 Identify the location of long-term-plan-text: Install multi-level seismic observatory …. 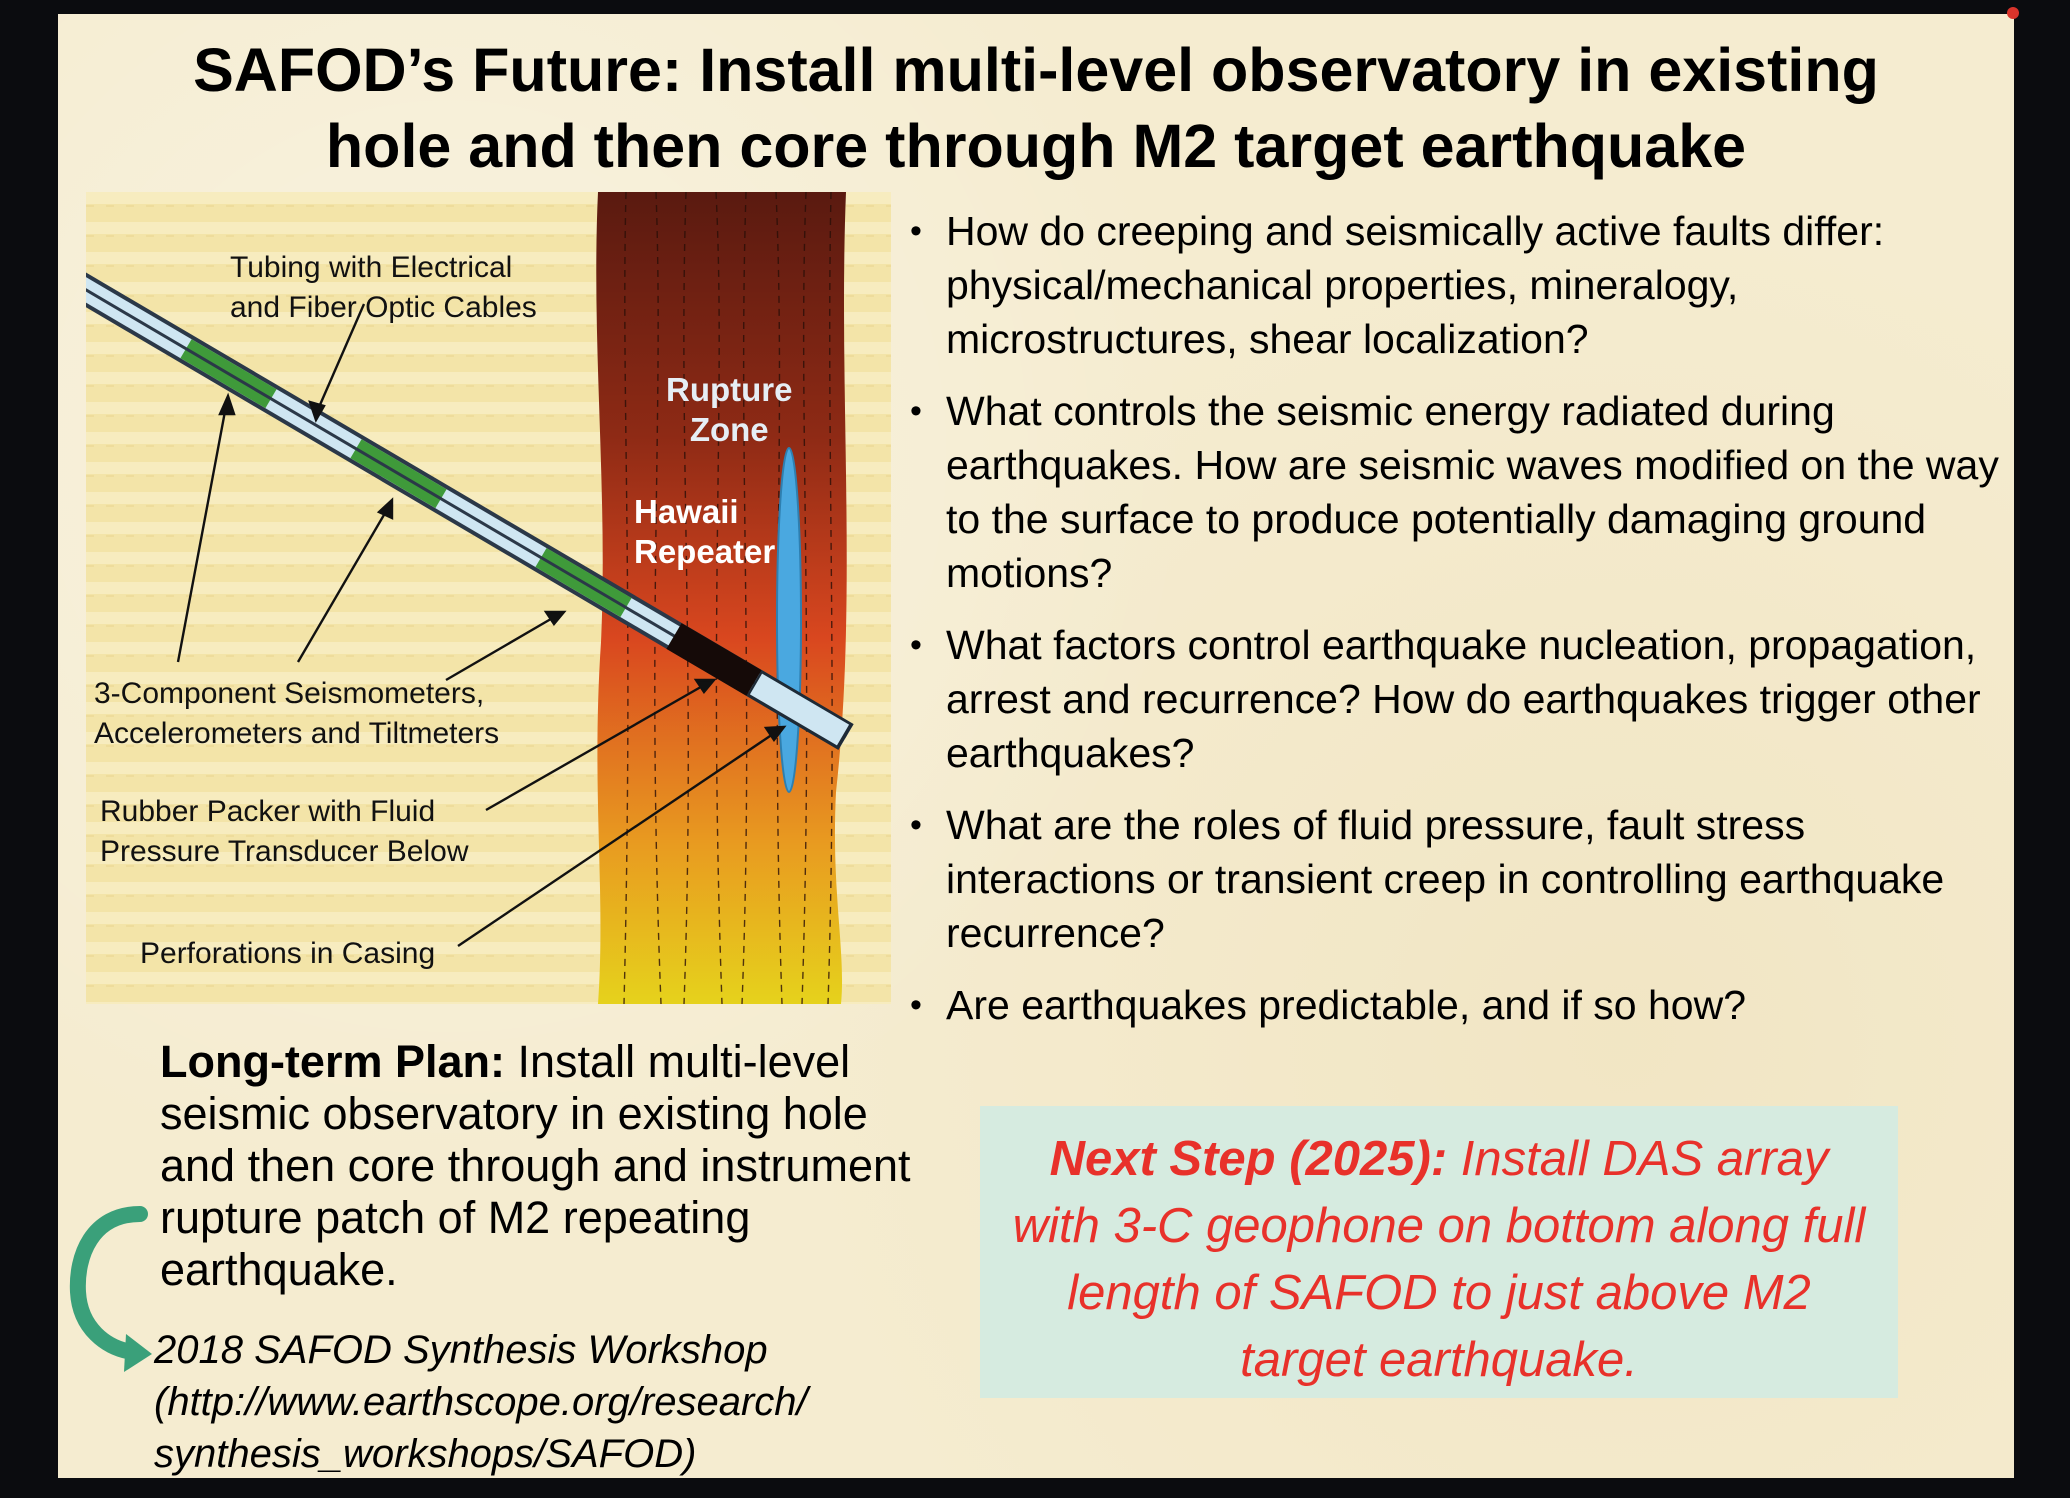
(535, 1165).